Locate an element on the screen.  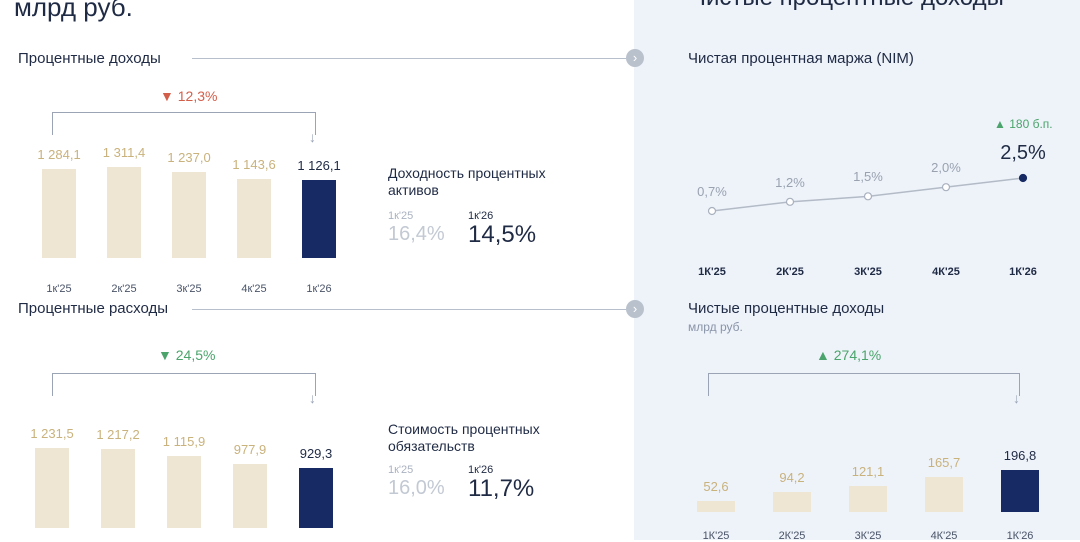
chart1-bracket is located at coordinates (184, 123).